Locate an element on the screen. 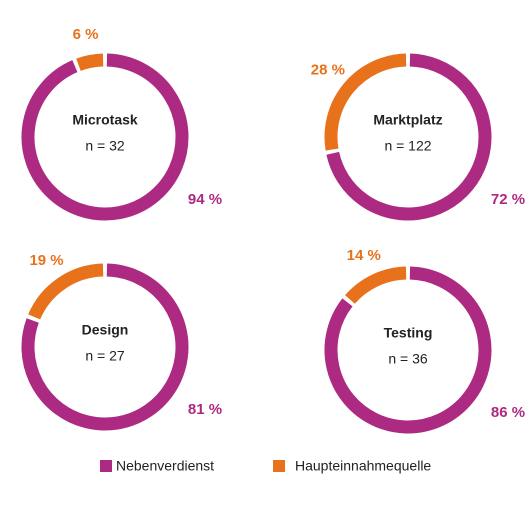  value-label: 94 % is located at coordinates (205, 199).